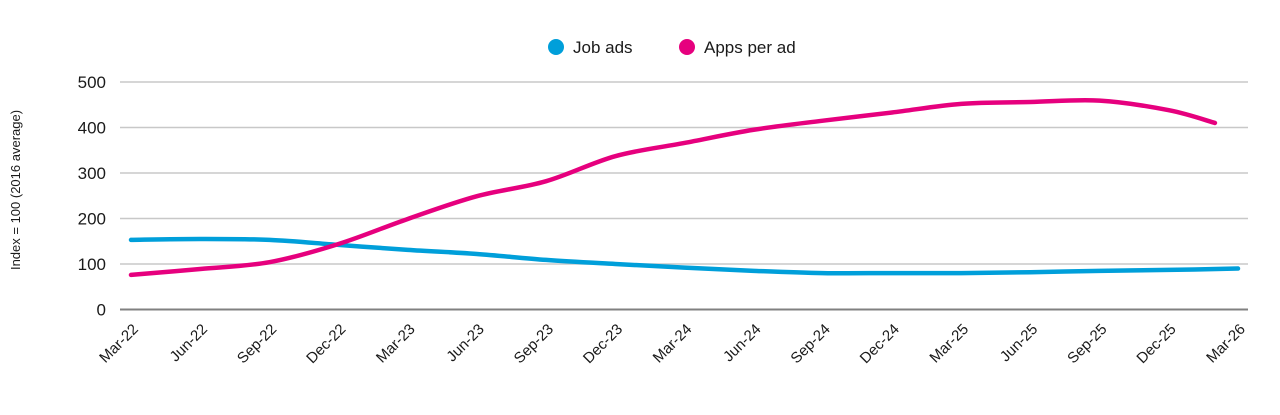 This screenshot has height=415, width=1280. Describe the element at coordinates (101, 310) in the screenshot. I see `y-tick-label: 0` at that location.